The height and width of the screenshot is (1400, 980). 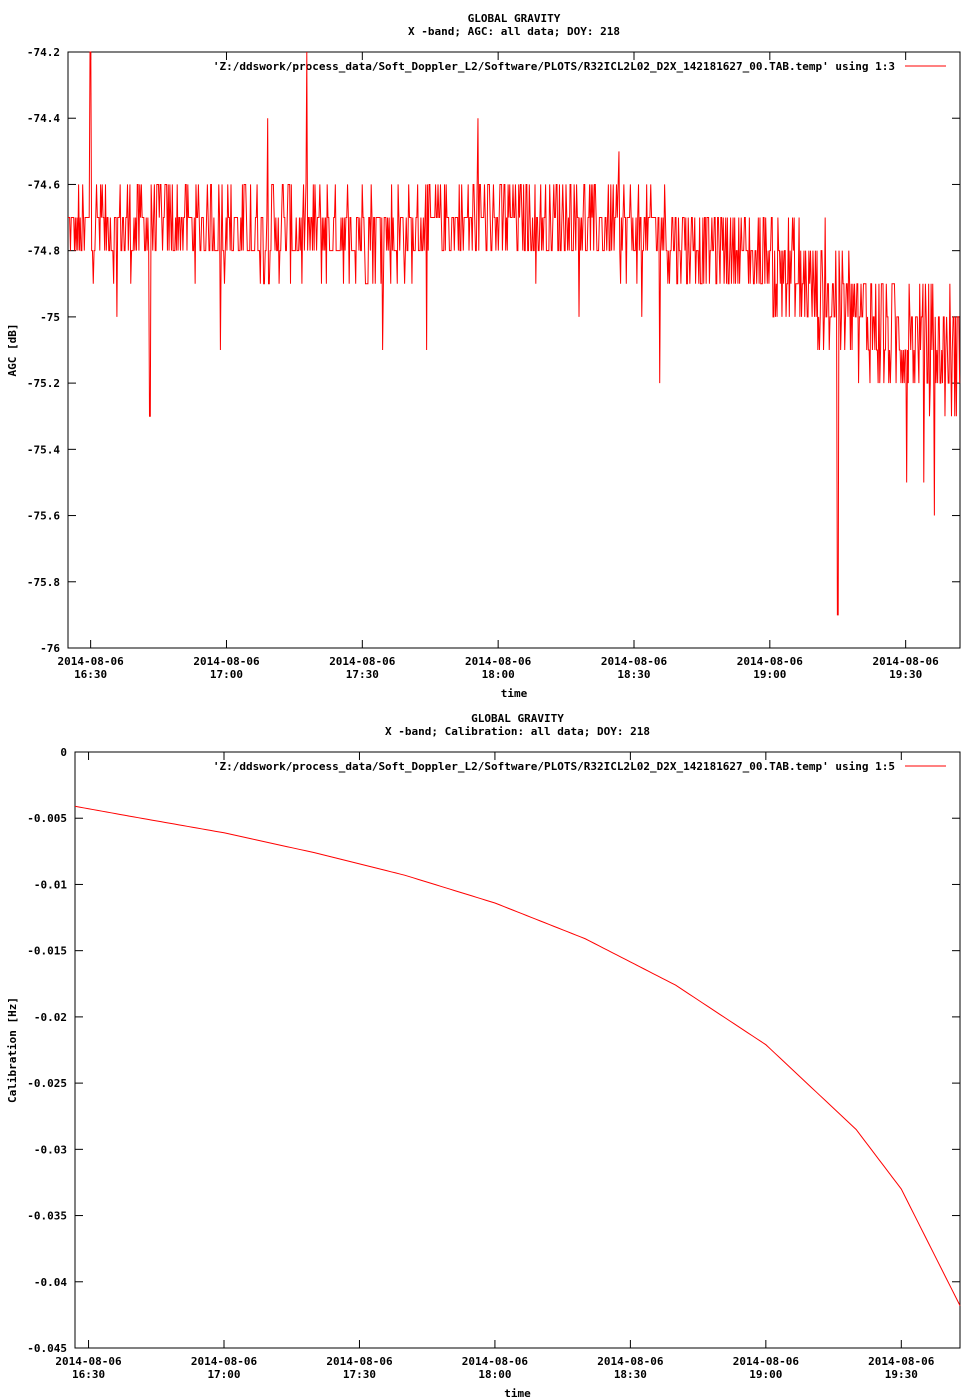 I want to click on y-axis-label: AGC [dB], so click(x=12, y=350).